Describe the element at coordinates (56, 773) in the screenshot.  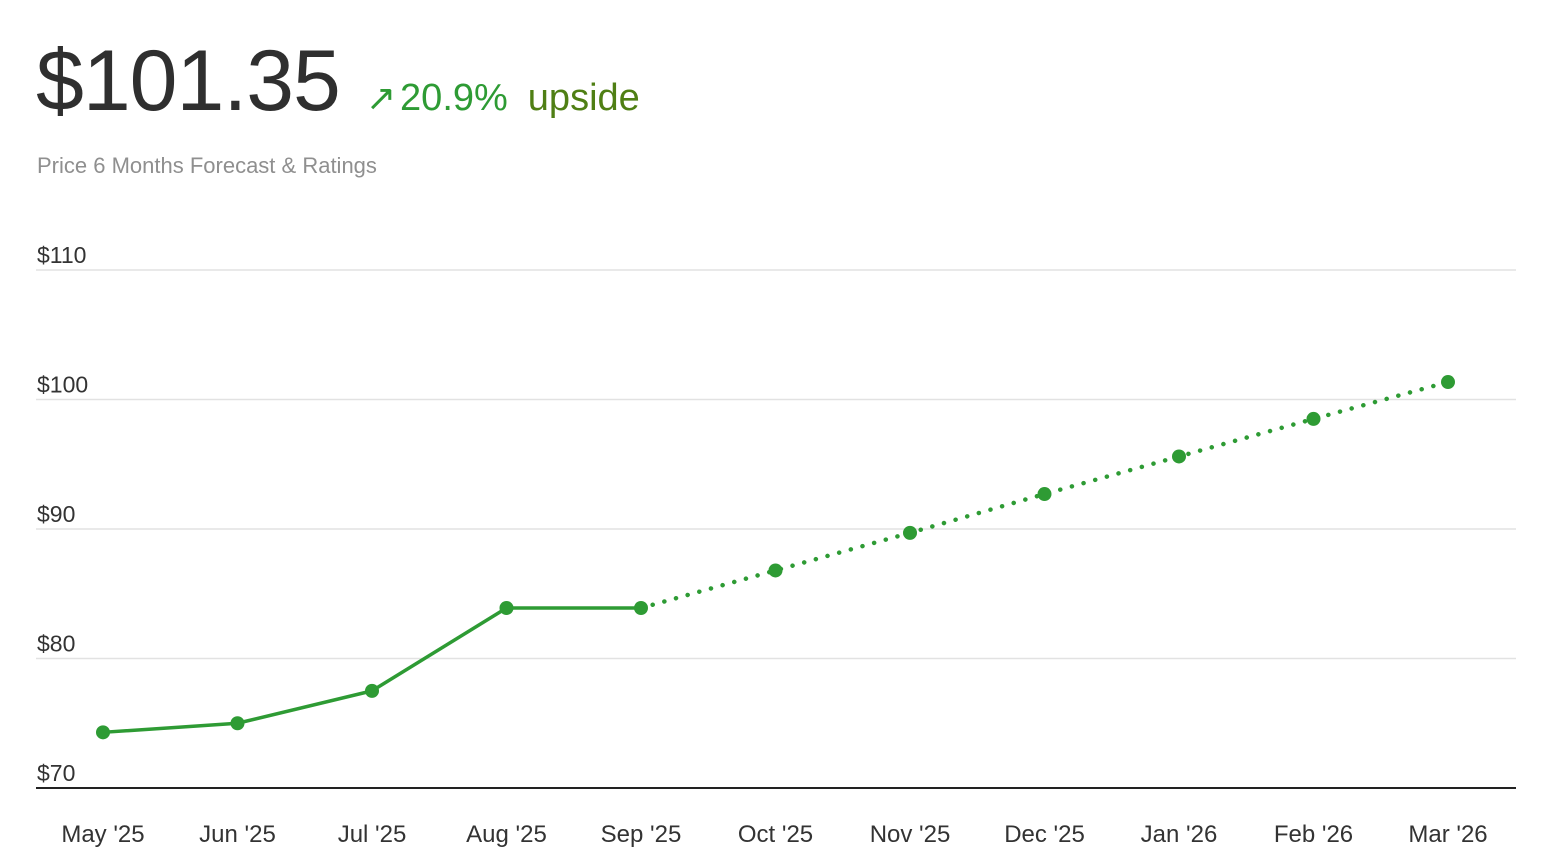
I see `y-tick-label: $70` at that location.